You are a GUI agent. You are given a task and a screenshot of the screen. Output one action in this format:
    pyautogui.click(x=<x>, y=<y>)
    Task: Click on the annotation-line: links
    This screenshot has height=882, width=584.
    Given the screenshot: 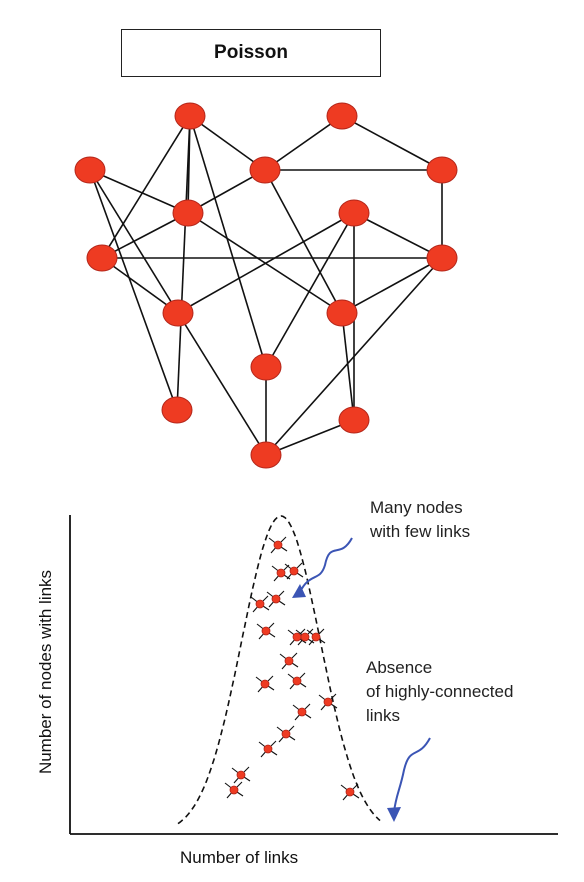 What is the action you would take?
    pyautogui.click(x=383, y=715)
    